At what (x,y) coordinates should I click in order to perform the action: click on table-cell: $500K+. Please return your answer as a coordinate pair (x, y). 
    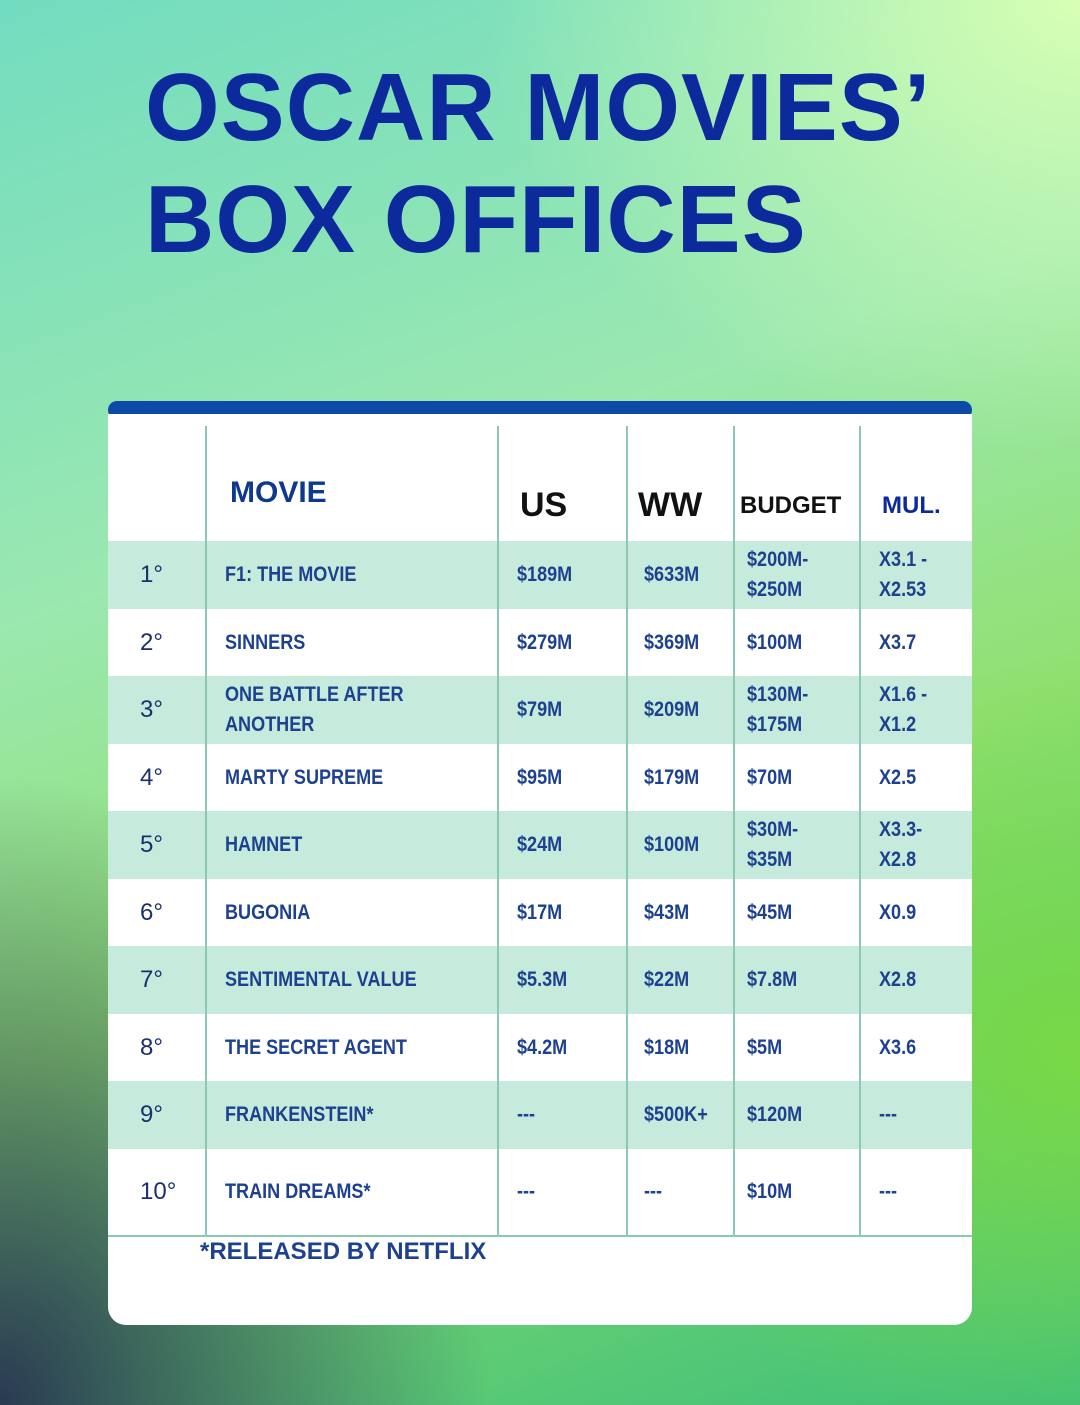
    Looking at the image, I should click on (676, 1115).